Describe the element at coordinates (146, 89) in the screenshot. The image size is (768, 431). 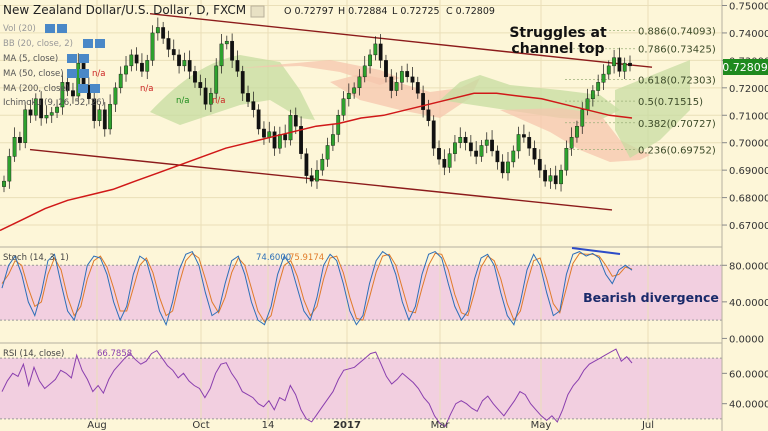
I see `legend-extra-value: n/a` at that location.